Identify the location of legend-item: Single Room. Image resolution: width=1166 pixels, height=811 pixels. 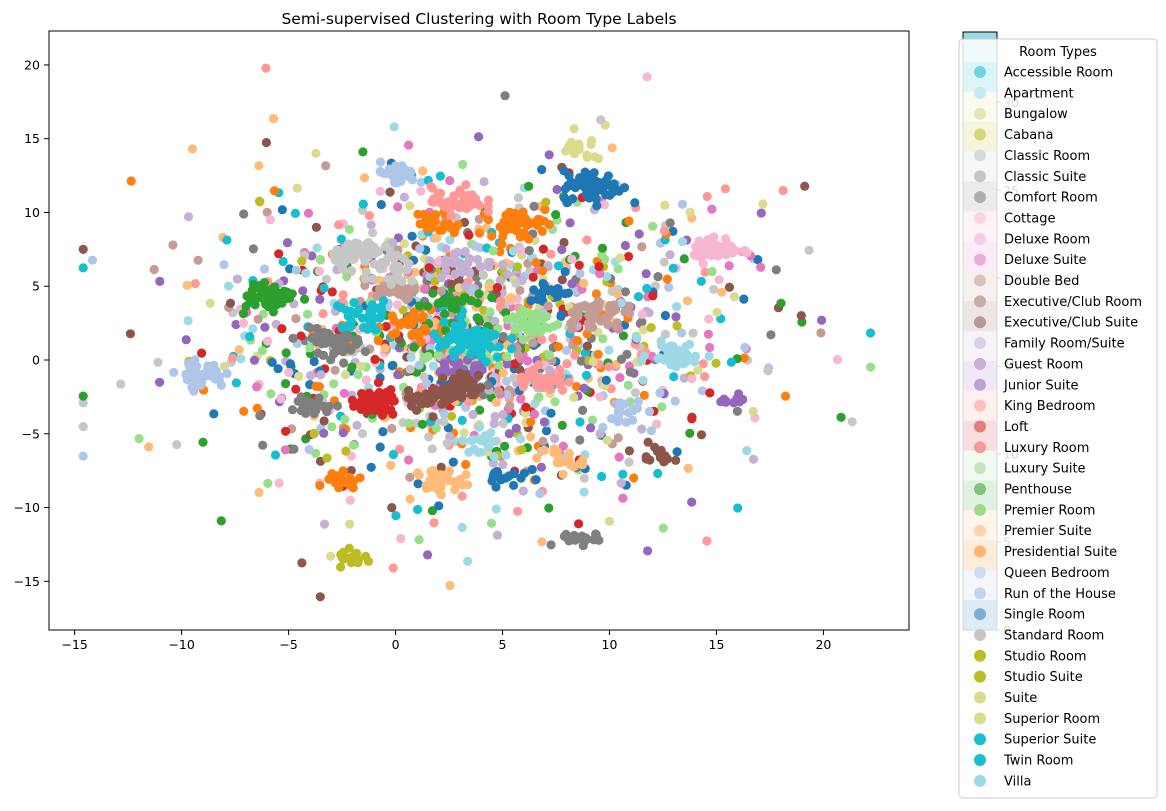
(1029, 615).